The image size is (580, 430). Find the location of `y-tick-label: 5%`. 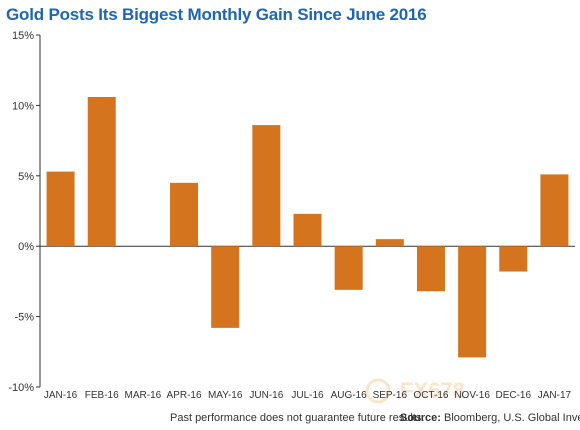

y-tick-label: 5% is located at coordinates (26, 177).